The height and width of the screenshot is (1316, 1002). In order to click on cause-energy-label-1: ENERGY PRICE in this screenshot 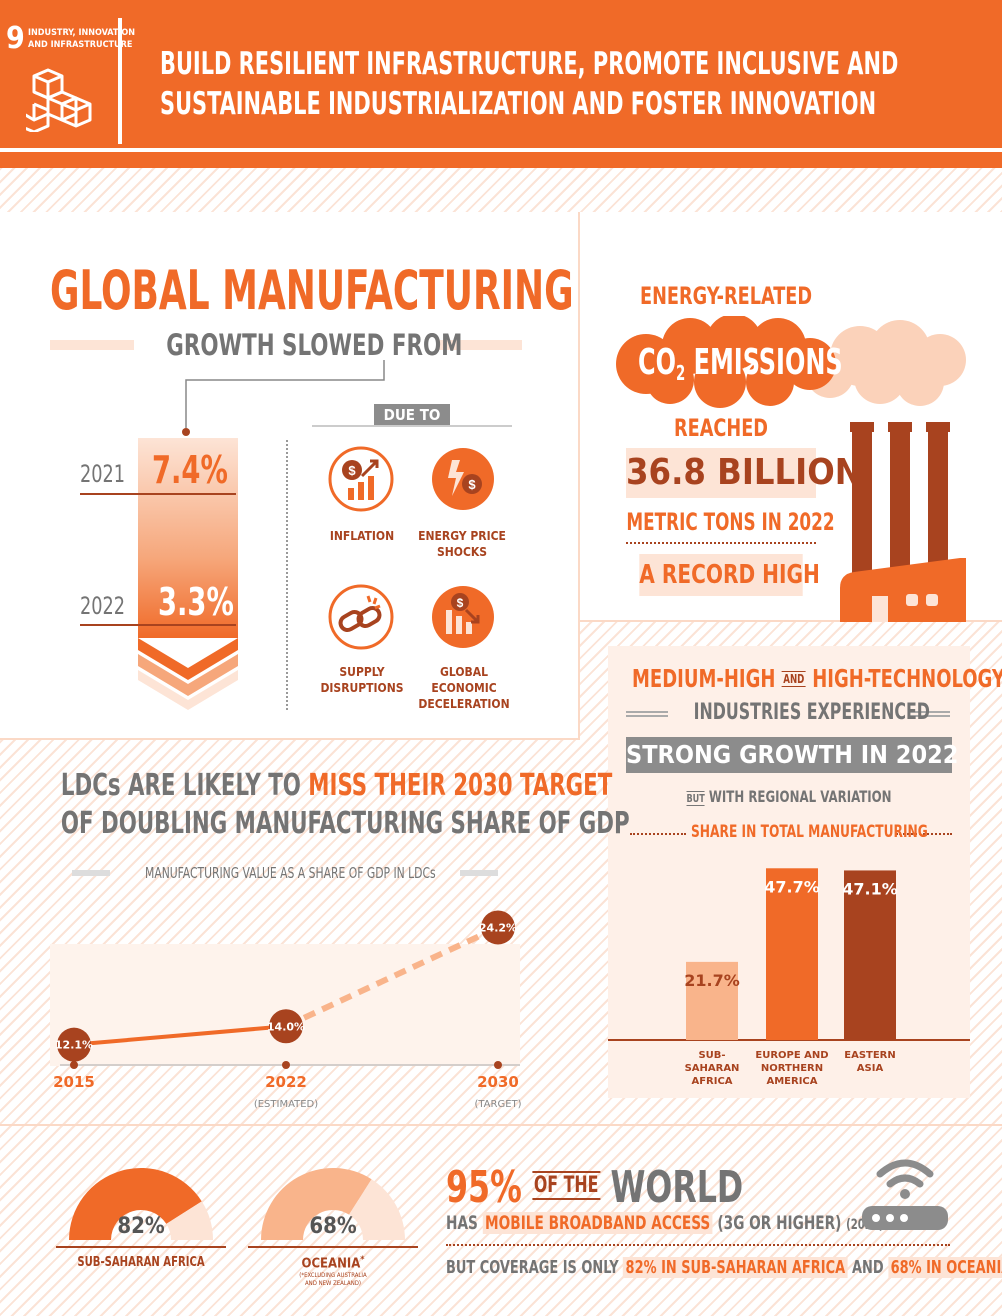, I will do `click(462, 536)`.